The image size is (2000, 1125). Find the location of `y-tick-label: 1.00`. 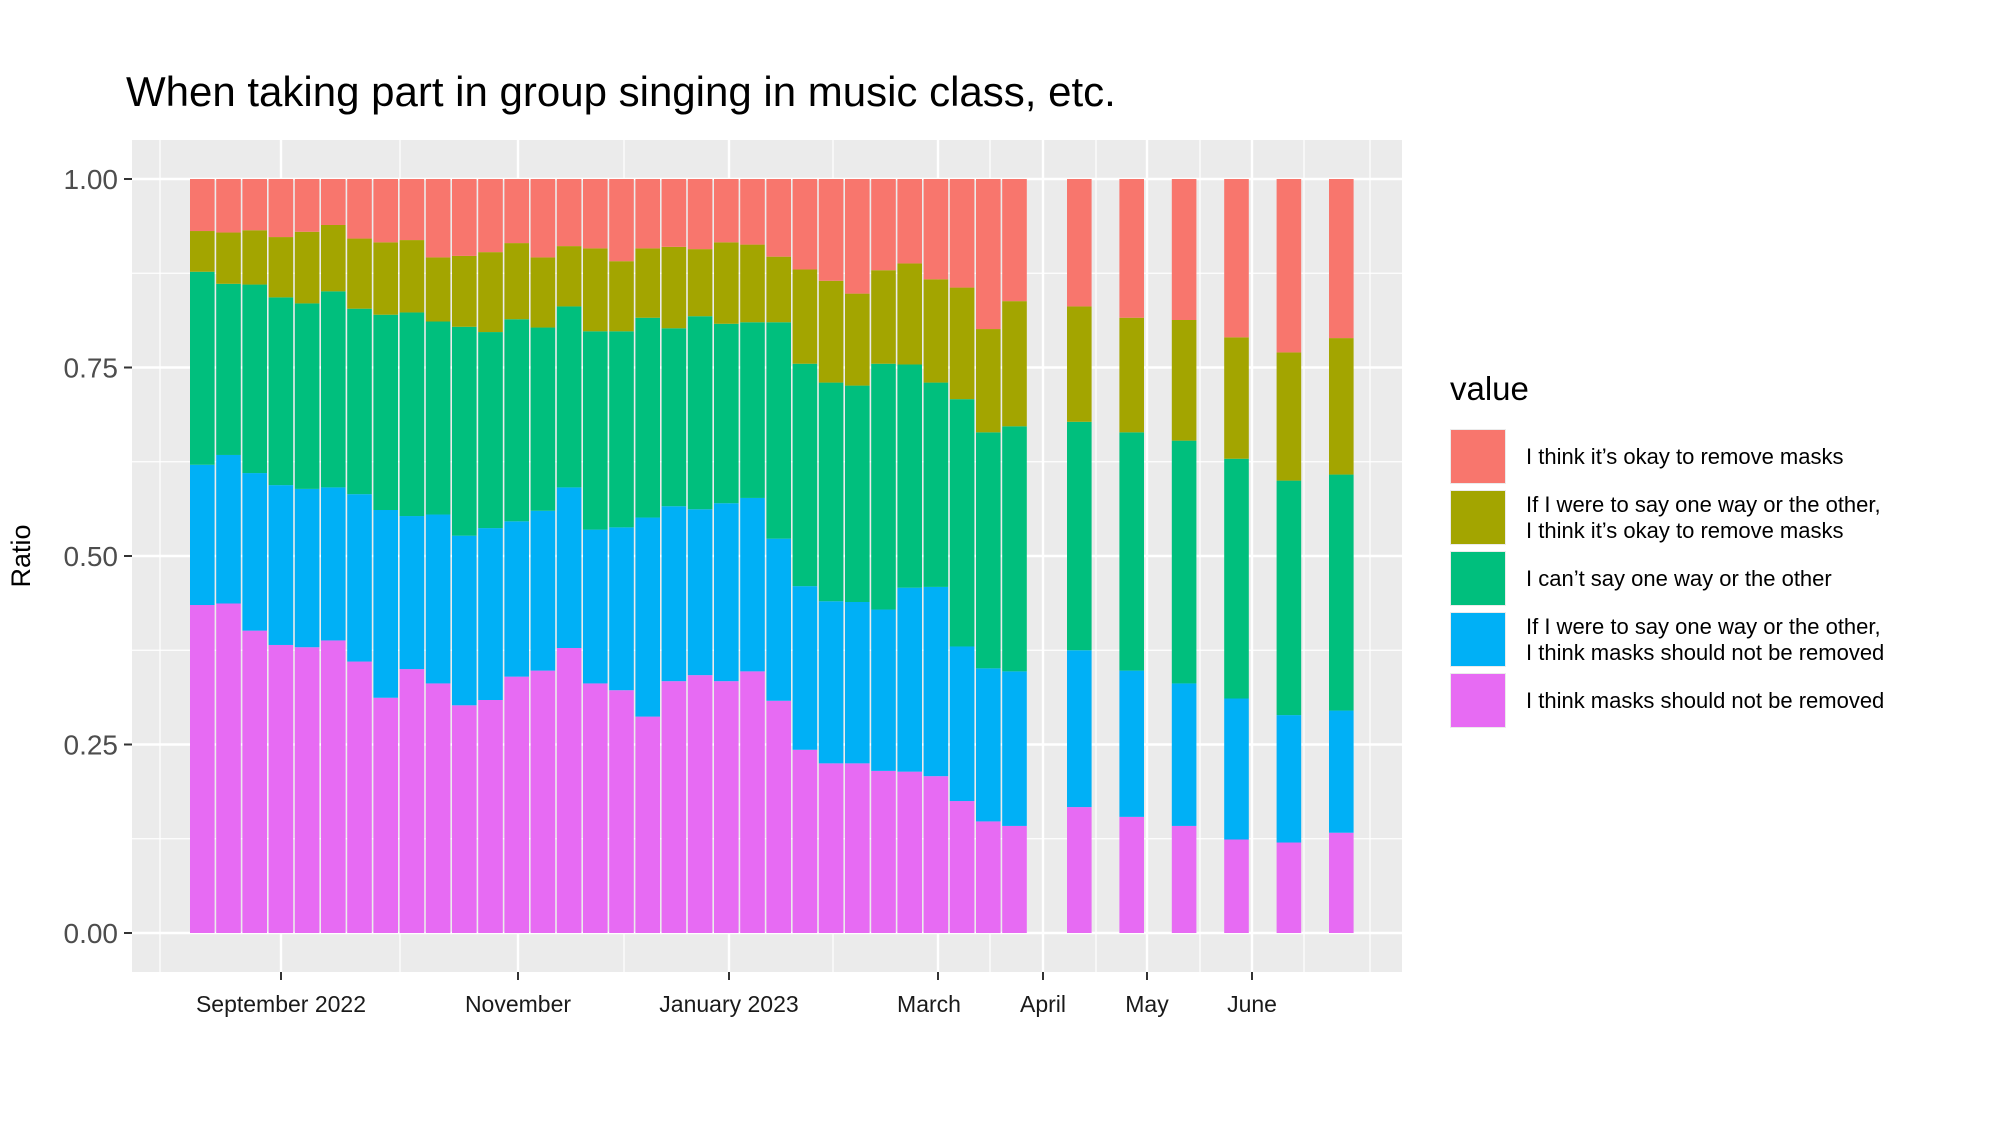

y-tick-label: 1.00 is located at coordinates (91, 179).